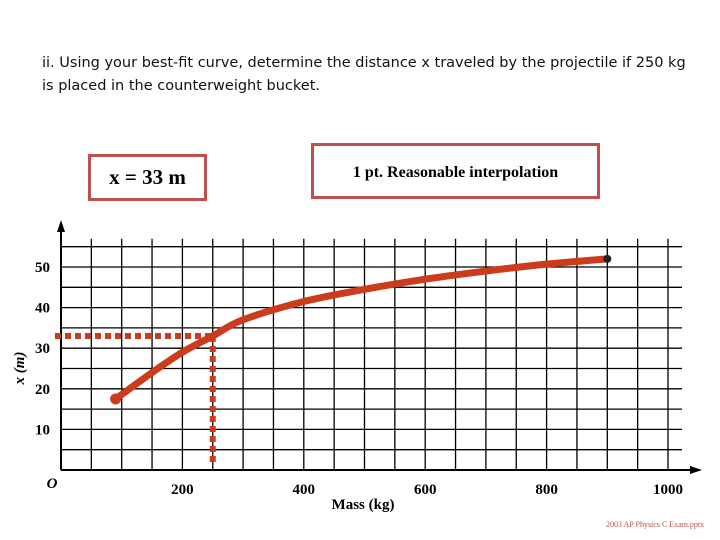  I want to click on y-tick-label: 20, so click(42, 390).